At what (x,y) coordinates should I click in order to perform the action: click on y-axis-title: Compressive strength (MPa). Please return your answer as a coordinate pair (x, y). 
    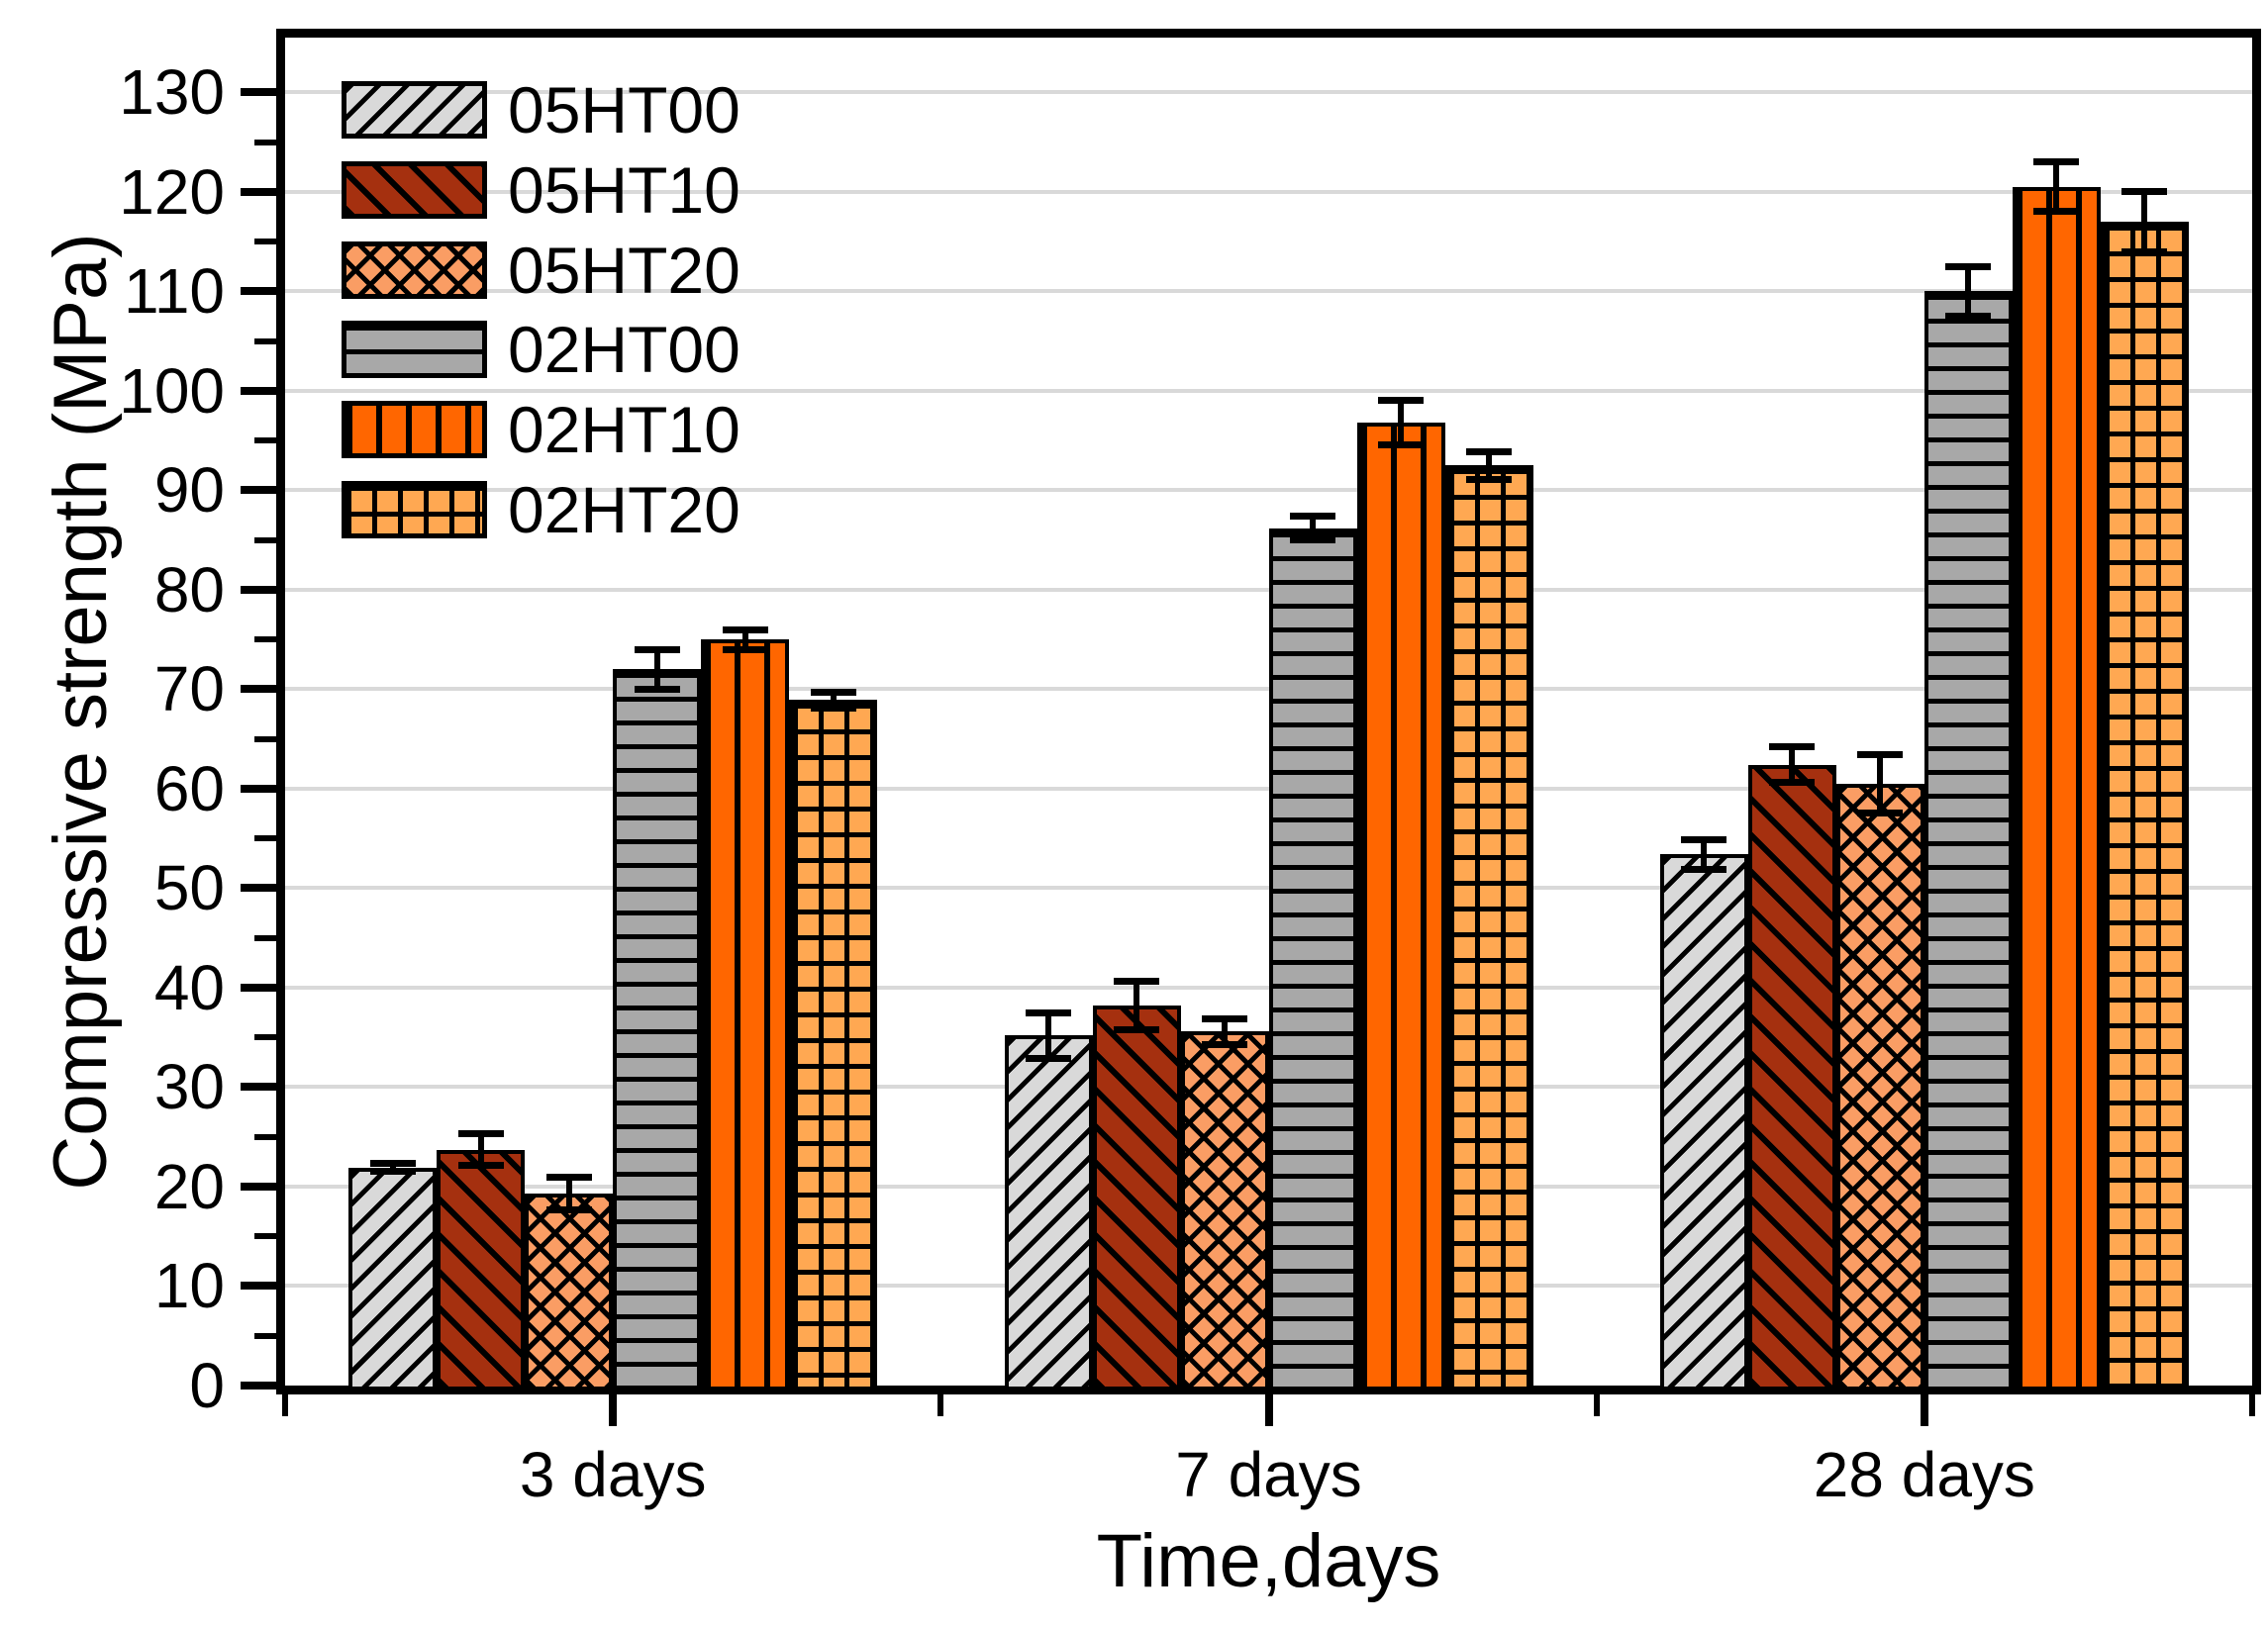
    Looking at the image, I should click on (81, 712).